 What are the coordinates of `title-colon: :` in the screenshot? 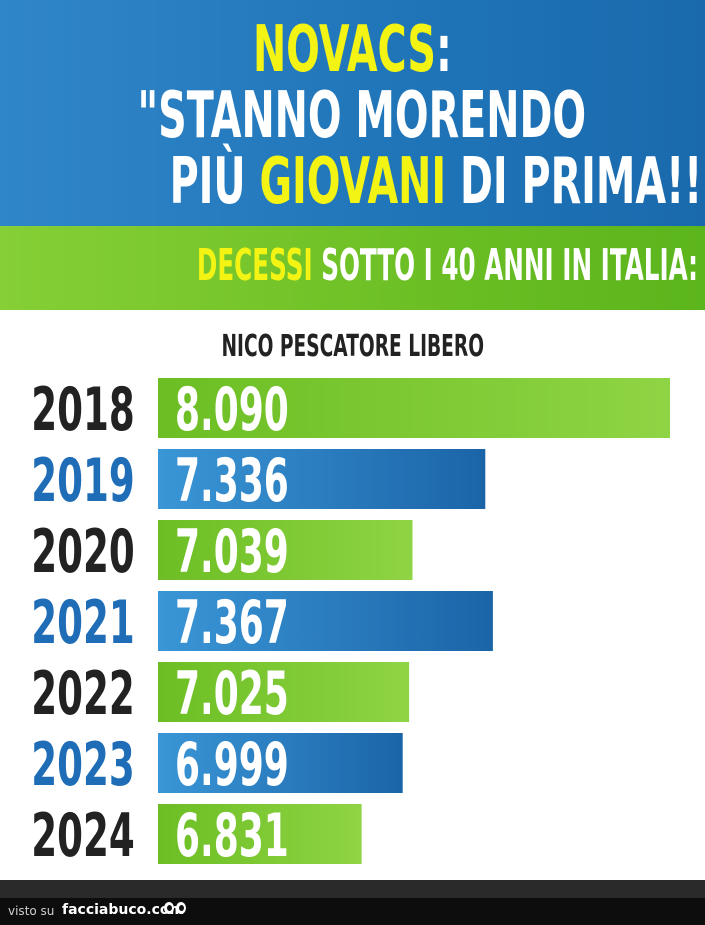 It's located at (444, 50).